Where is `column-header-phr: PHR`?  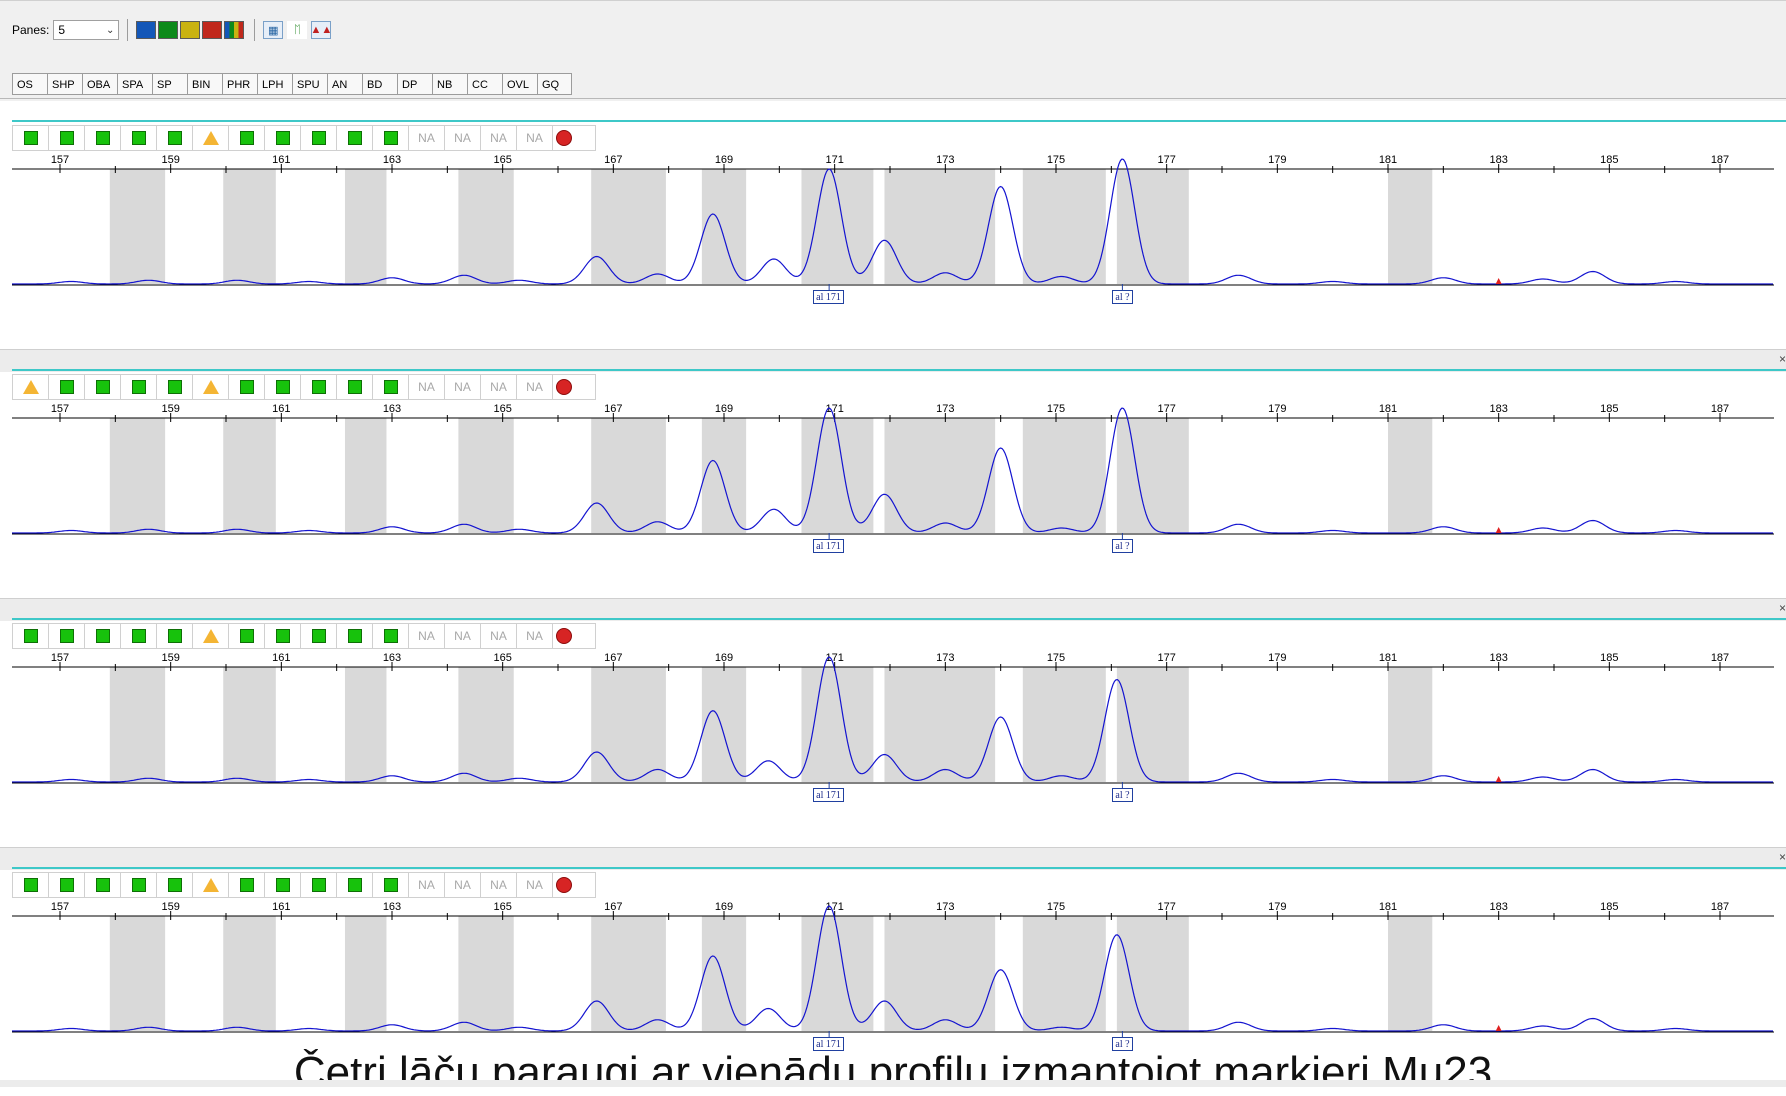
column-header-phr: PHR is located at coordinates (239, 84).